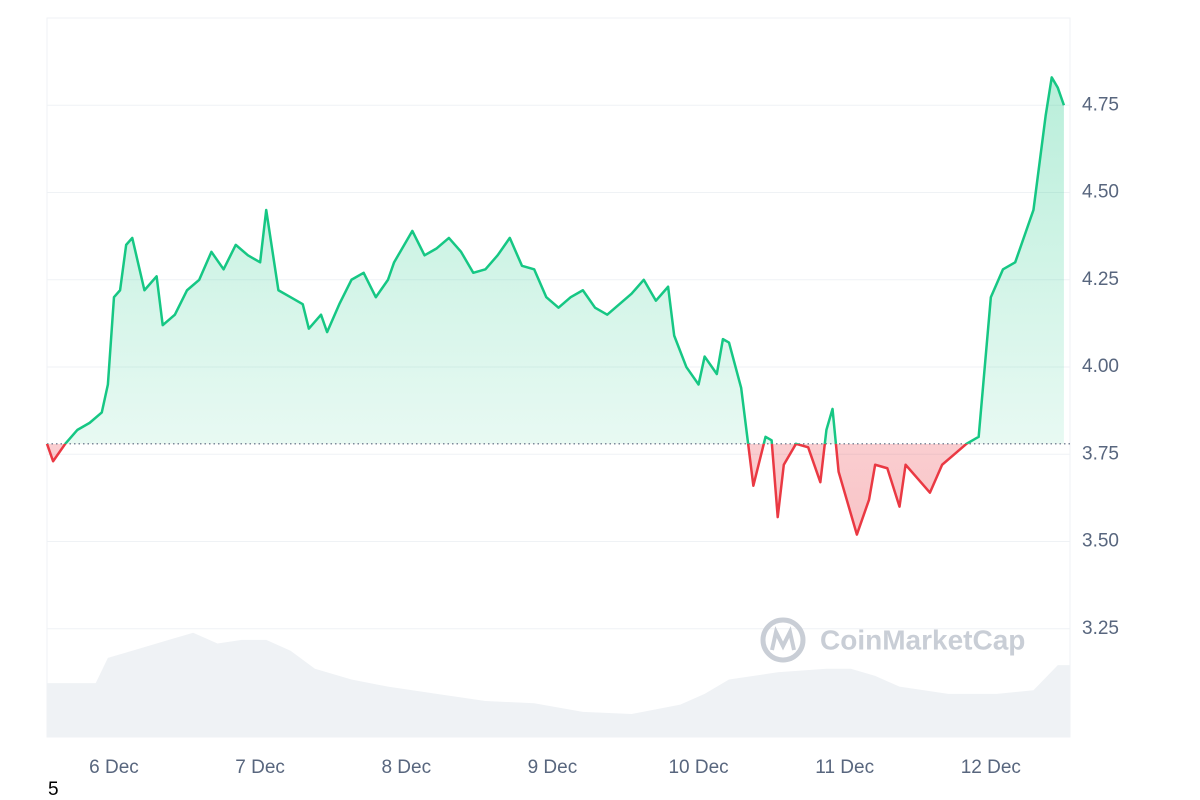 This screenshot has height=800, width=1200. Describe the element at coordinates (1100, 628) in the screenshot. I see `y-tick-label: 3.25` at that location.